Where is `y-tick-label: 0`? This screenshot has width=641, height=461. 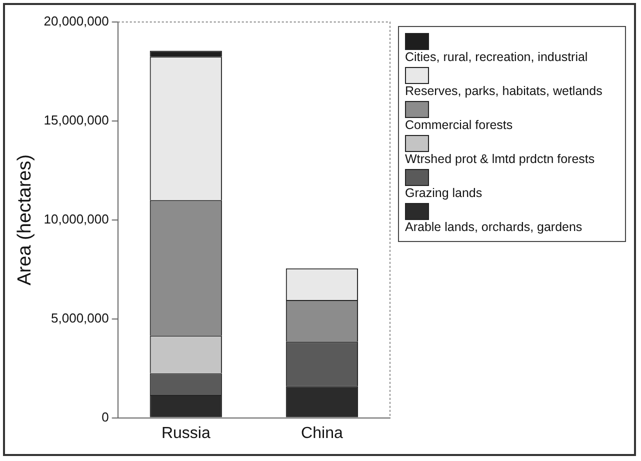 y-tick-label: 0 is located at coordinates (105, 416).